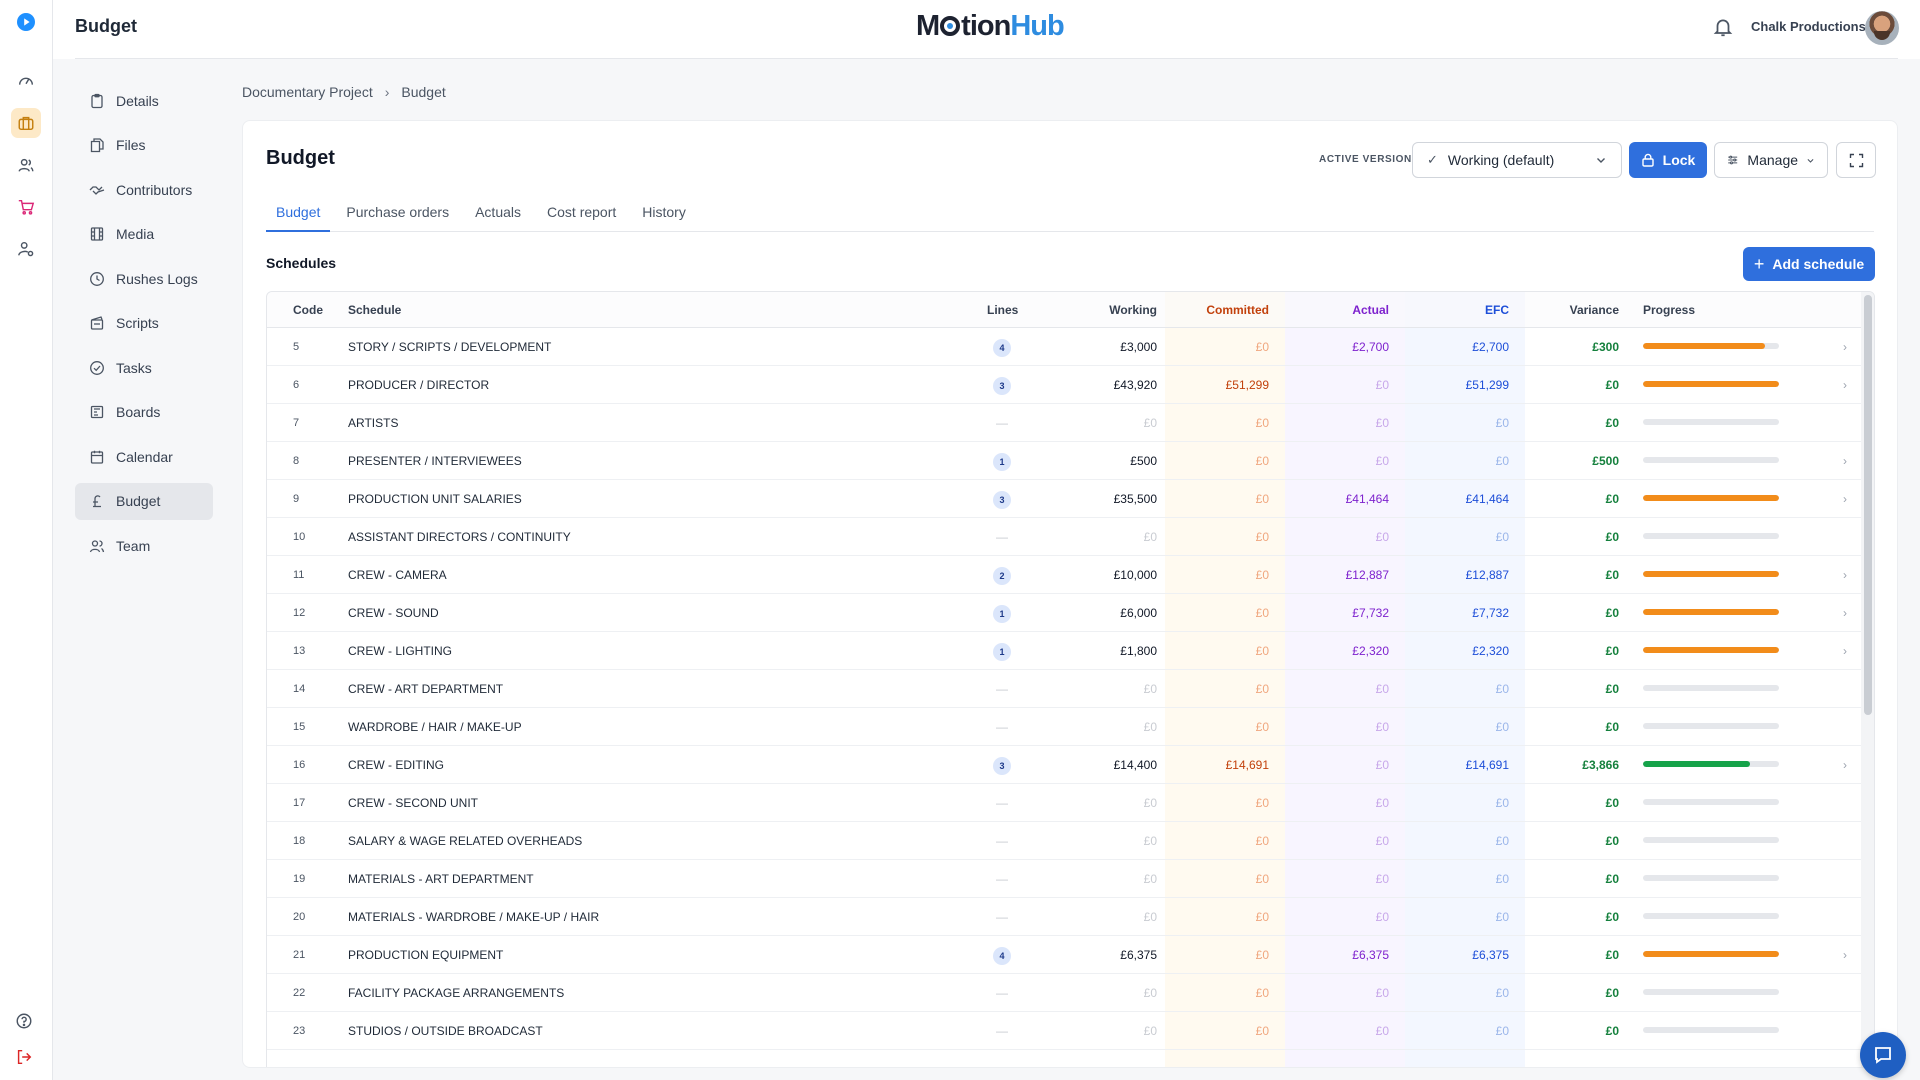 The image size is (1920, 1080). Describe the element at coordinates (299, 955) in the screenshot. I see `row-code: 21` at that location.